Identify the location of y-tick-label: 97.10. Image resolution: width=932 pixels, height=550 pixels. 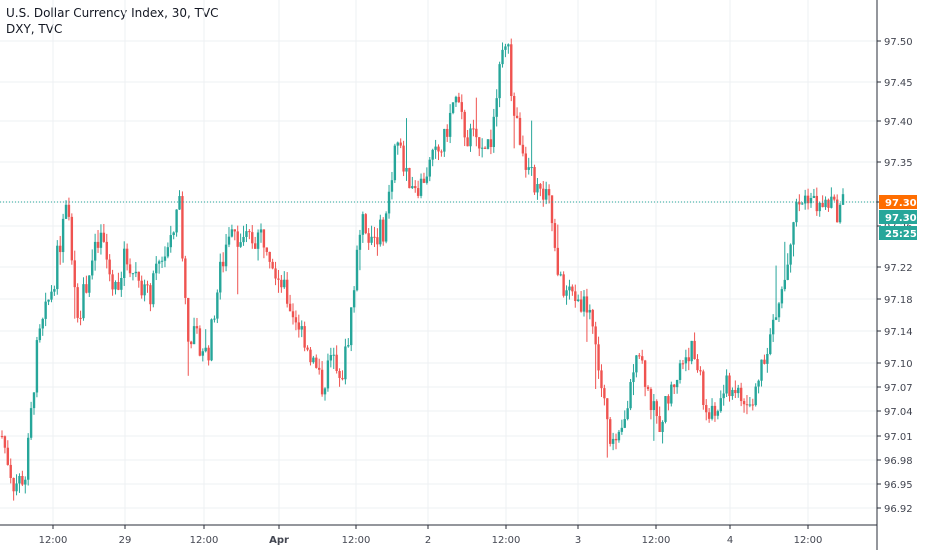
(898, 364).